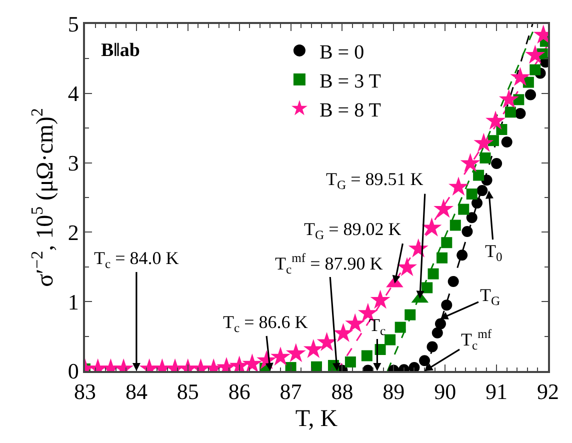  I want to click on y-tick-label: 4, so click(73, 93).